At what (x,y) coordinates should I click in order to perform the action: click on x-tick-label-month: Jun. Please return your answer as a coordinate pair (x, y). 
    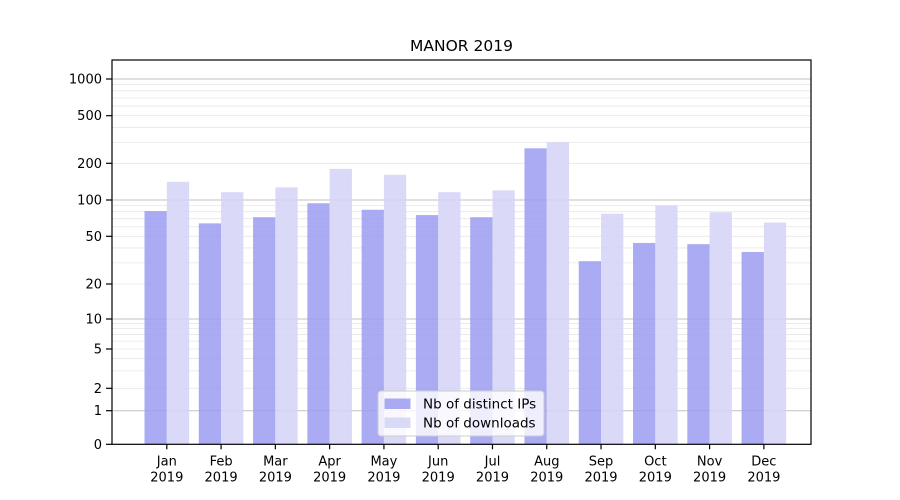
    Looking at the image, I should click on (437, 461).